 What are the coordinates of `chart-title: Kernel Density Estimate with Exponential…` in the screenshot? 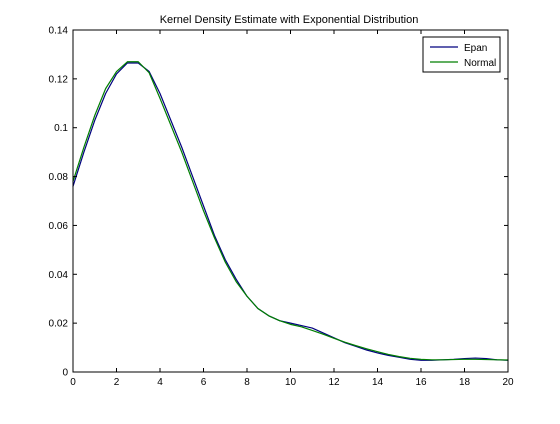 It's located at (289, 20).